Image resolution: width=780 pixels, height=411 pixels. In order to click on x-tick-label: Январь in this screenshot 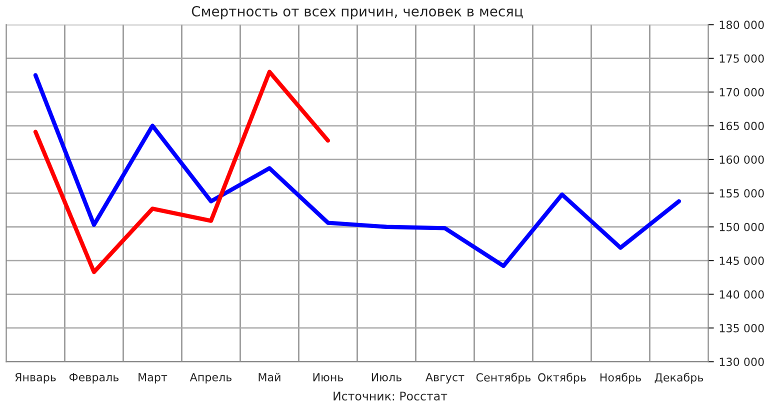, I will do `click(35, 378)`.